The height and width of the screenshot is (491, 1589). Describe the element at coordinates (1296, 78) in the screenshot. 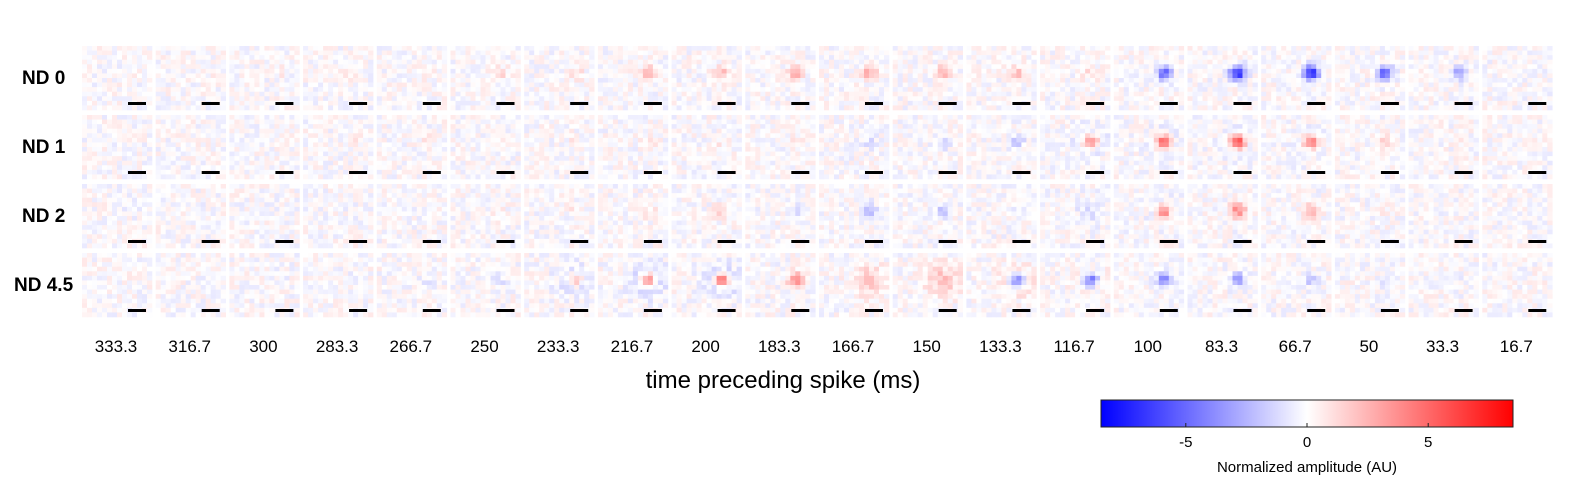

I see `heatmap-tile` at that location.